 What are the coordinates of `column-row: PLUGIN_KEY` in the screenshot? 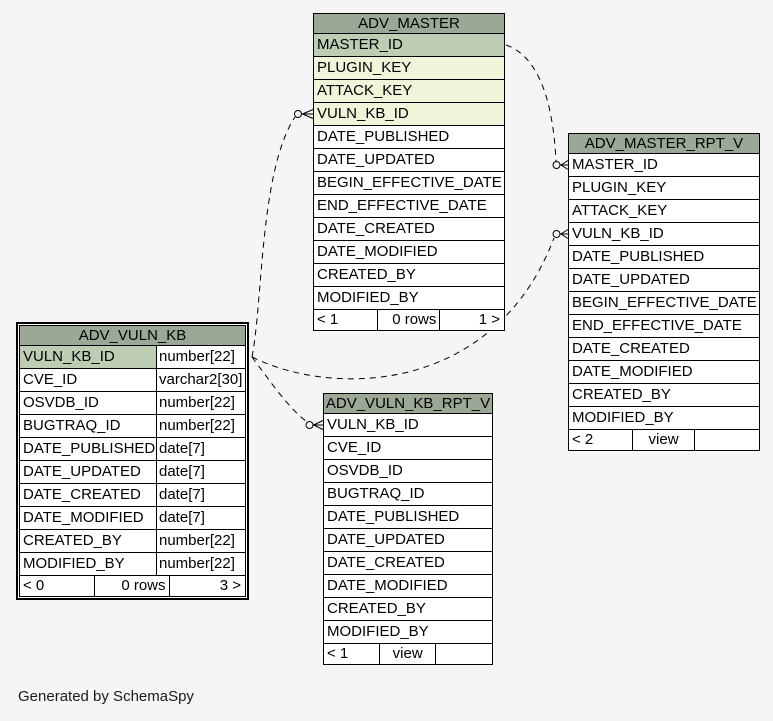 It's located at (409, 68).